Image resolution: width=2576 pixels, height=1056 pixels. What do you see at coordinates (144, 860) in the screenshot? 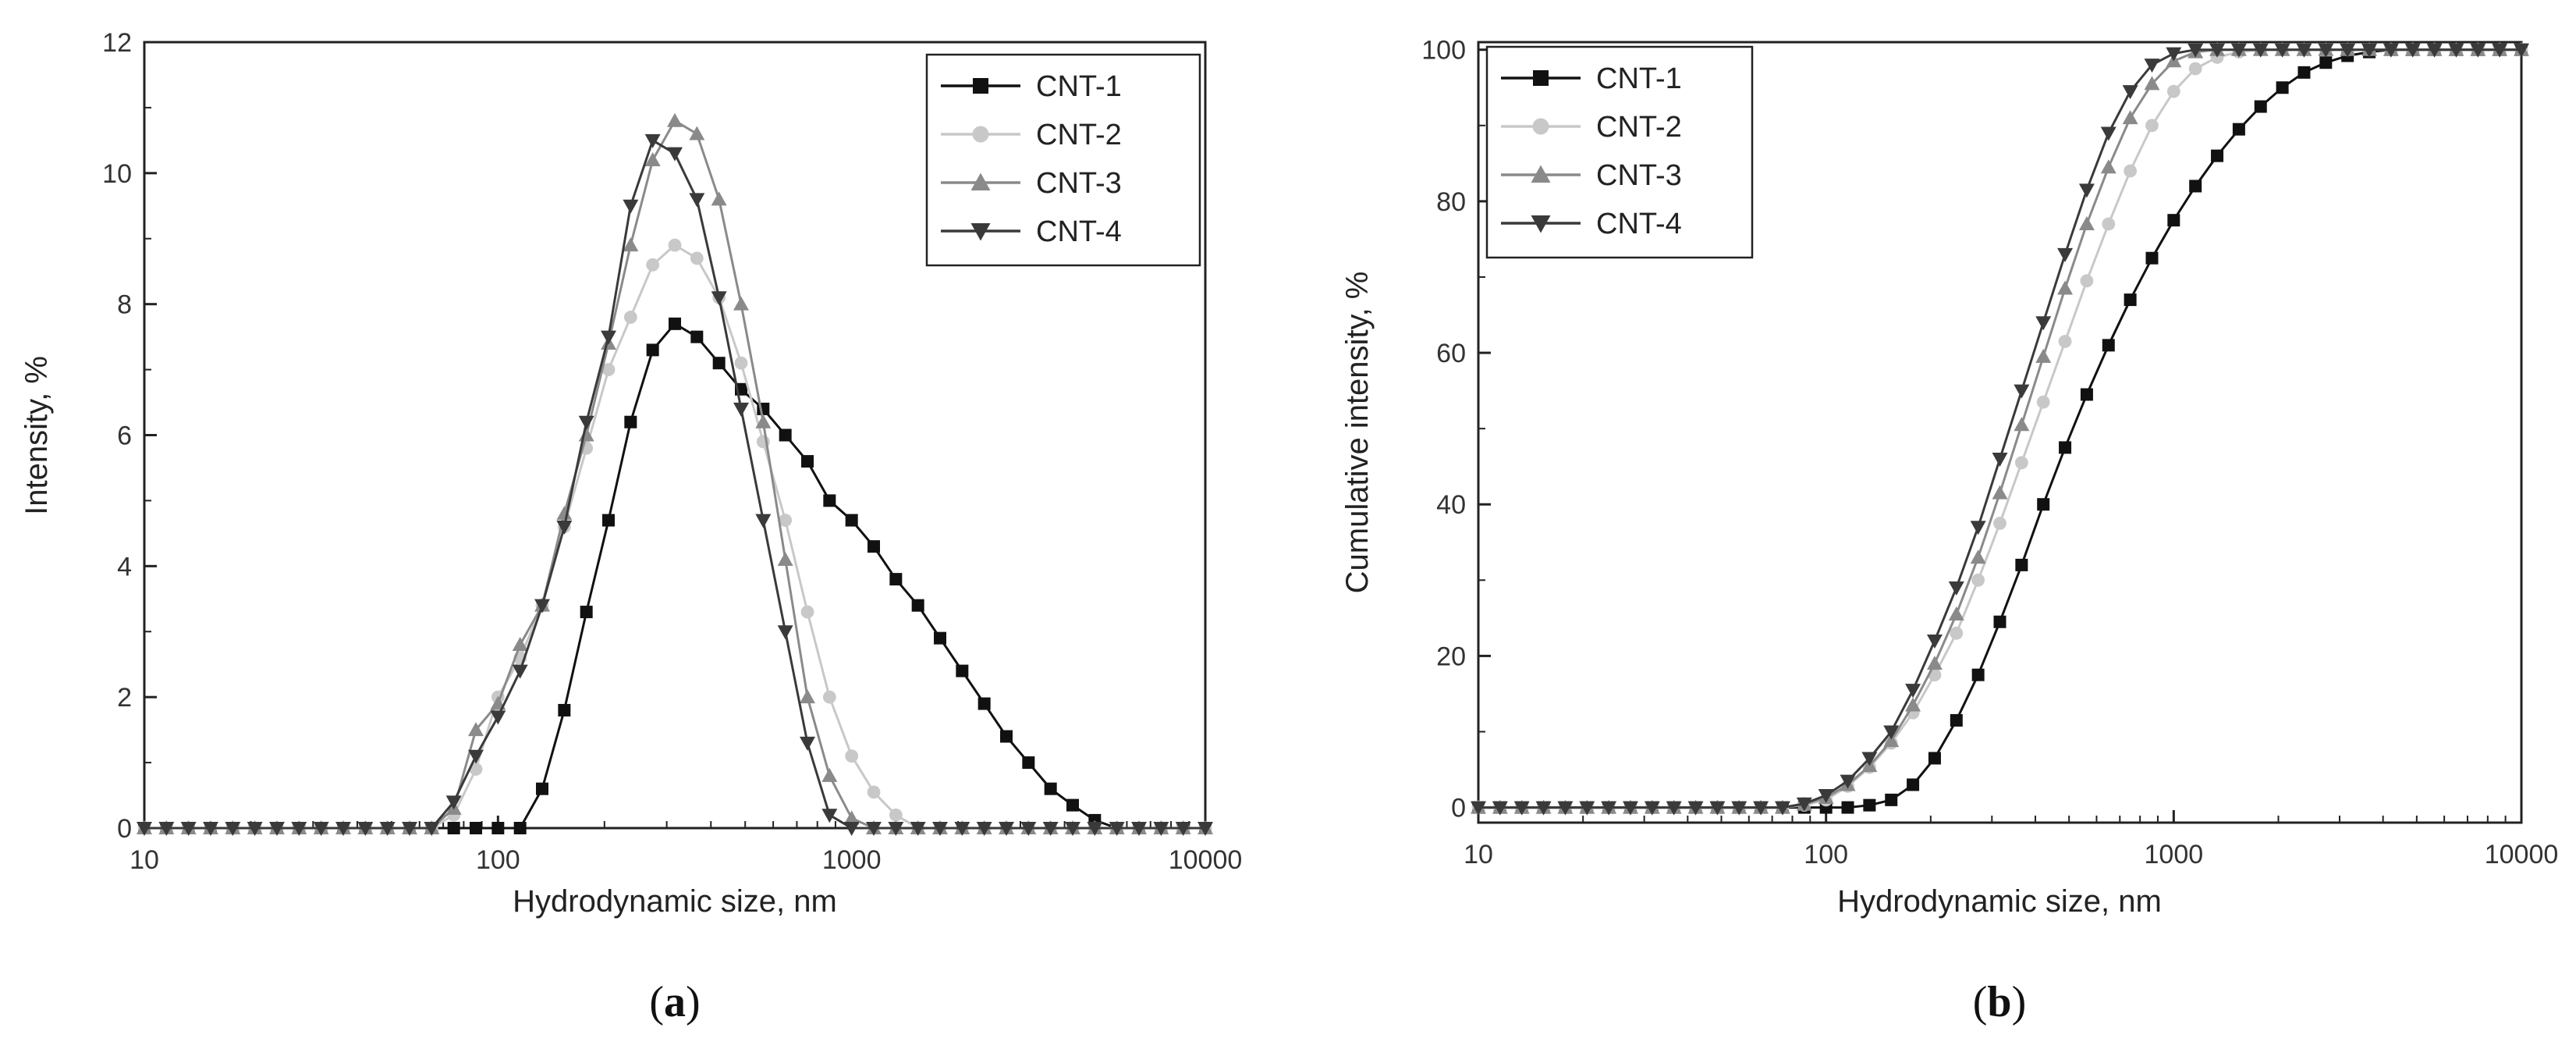
I see `x-tick-label: 10` at bounding box center [144, 860].